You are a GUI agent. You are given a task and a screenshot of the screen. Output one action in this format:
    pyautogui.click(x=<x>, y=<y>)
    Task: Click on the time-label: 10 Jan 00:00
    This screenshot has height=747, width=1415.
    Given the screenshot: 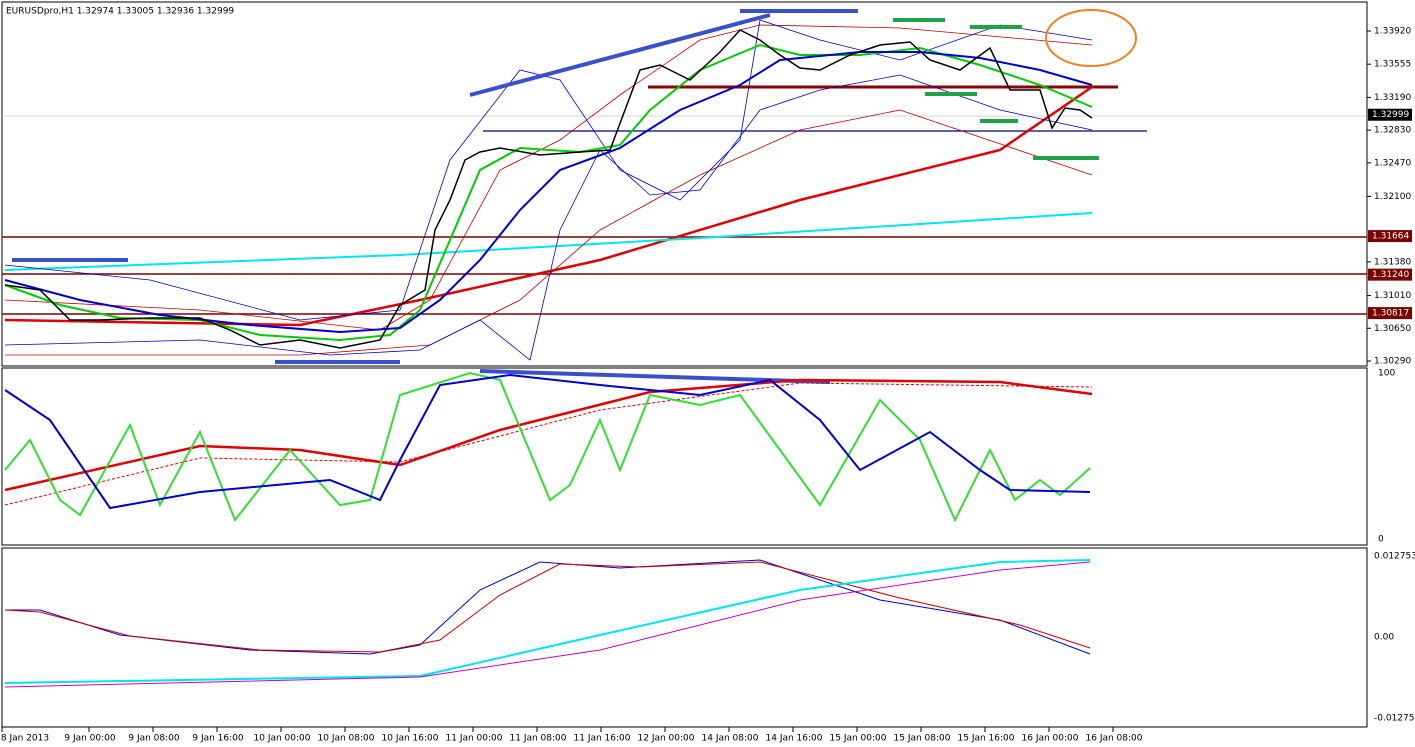 What is the action you would take?
    pyautogui.click(x=282, y=739)
    